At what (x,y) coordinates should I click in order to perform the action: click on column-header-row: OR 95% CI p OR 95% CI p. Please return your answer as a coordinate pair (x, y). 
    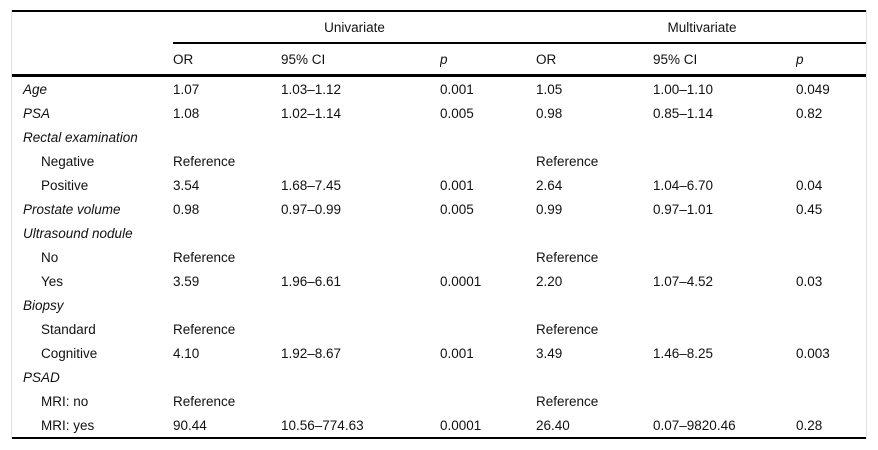
    Looking at the image, I should click on (439, 59).